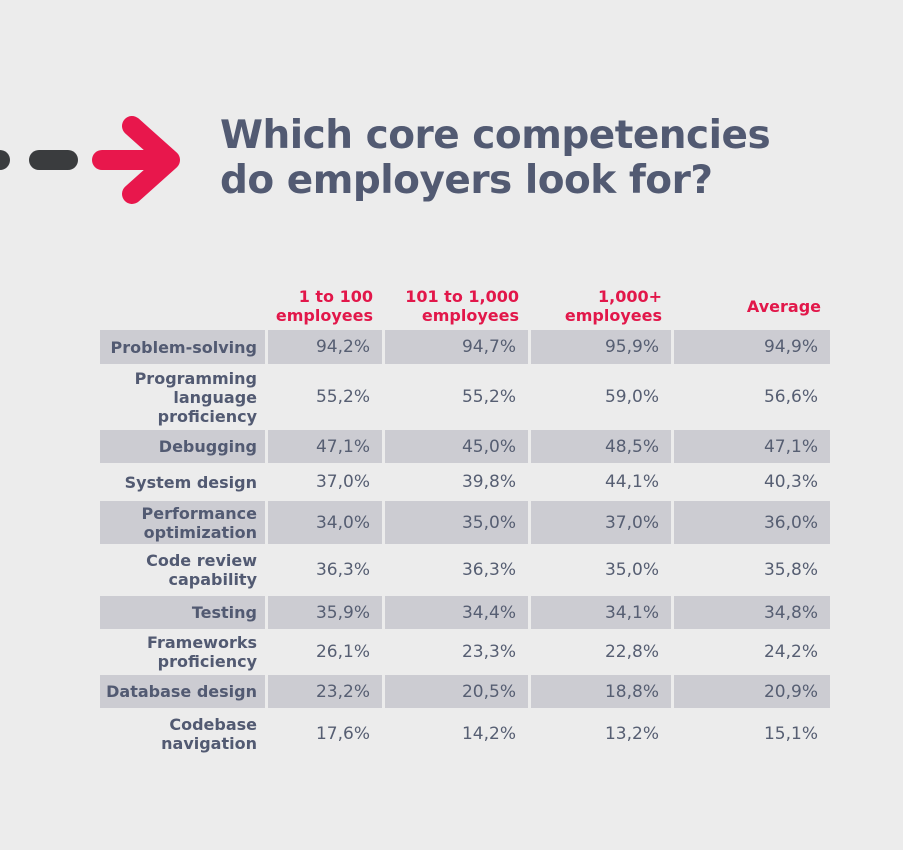 This screenshot has width=903, height=850. Describe the element at coordinates (182, 303) in the screenshot. I see `header-blank` at that location.